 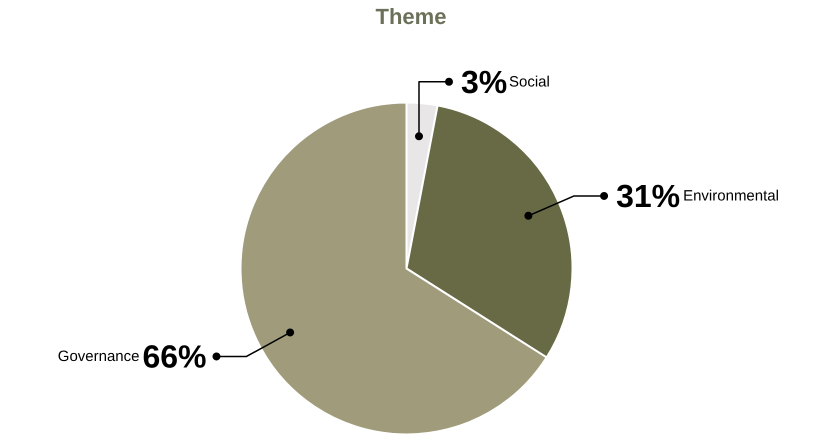 I want to click on data-label: 3%, so click(x=484, y=82).